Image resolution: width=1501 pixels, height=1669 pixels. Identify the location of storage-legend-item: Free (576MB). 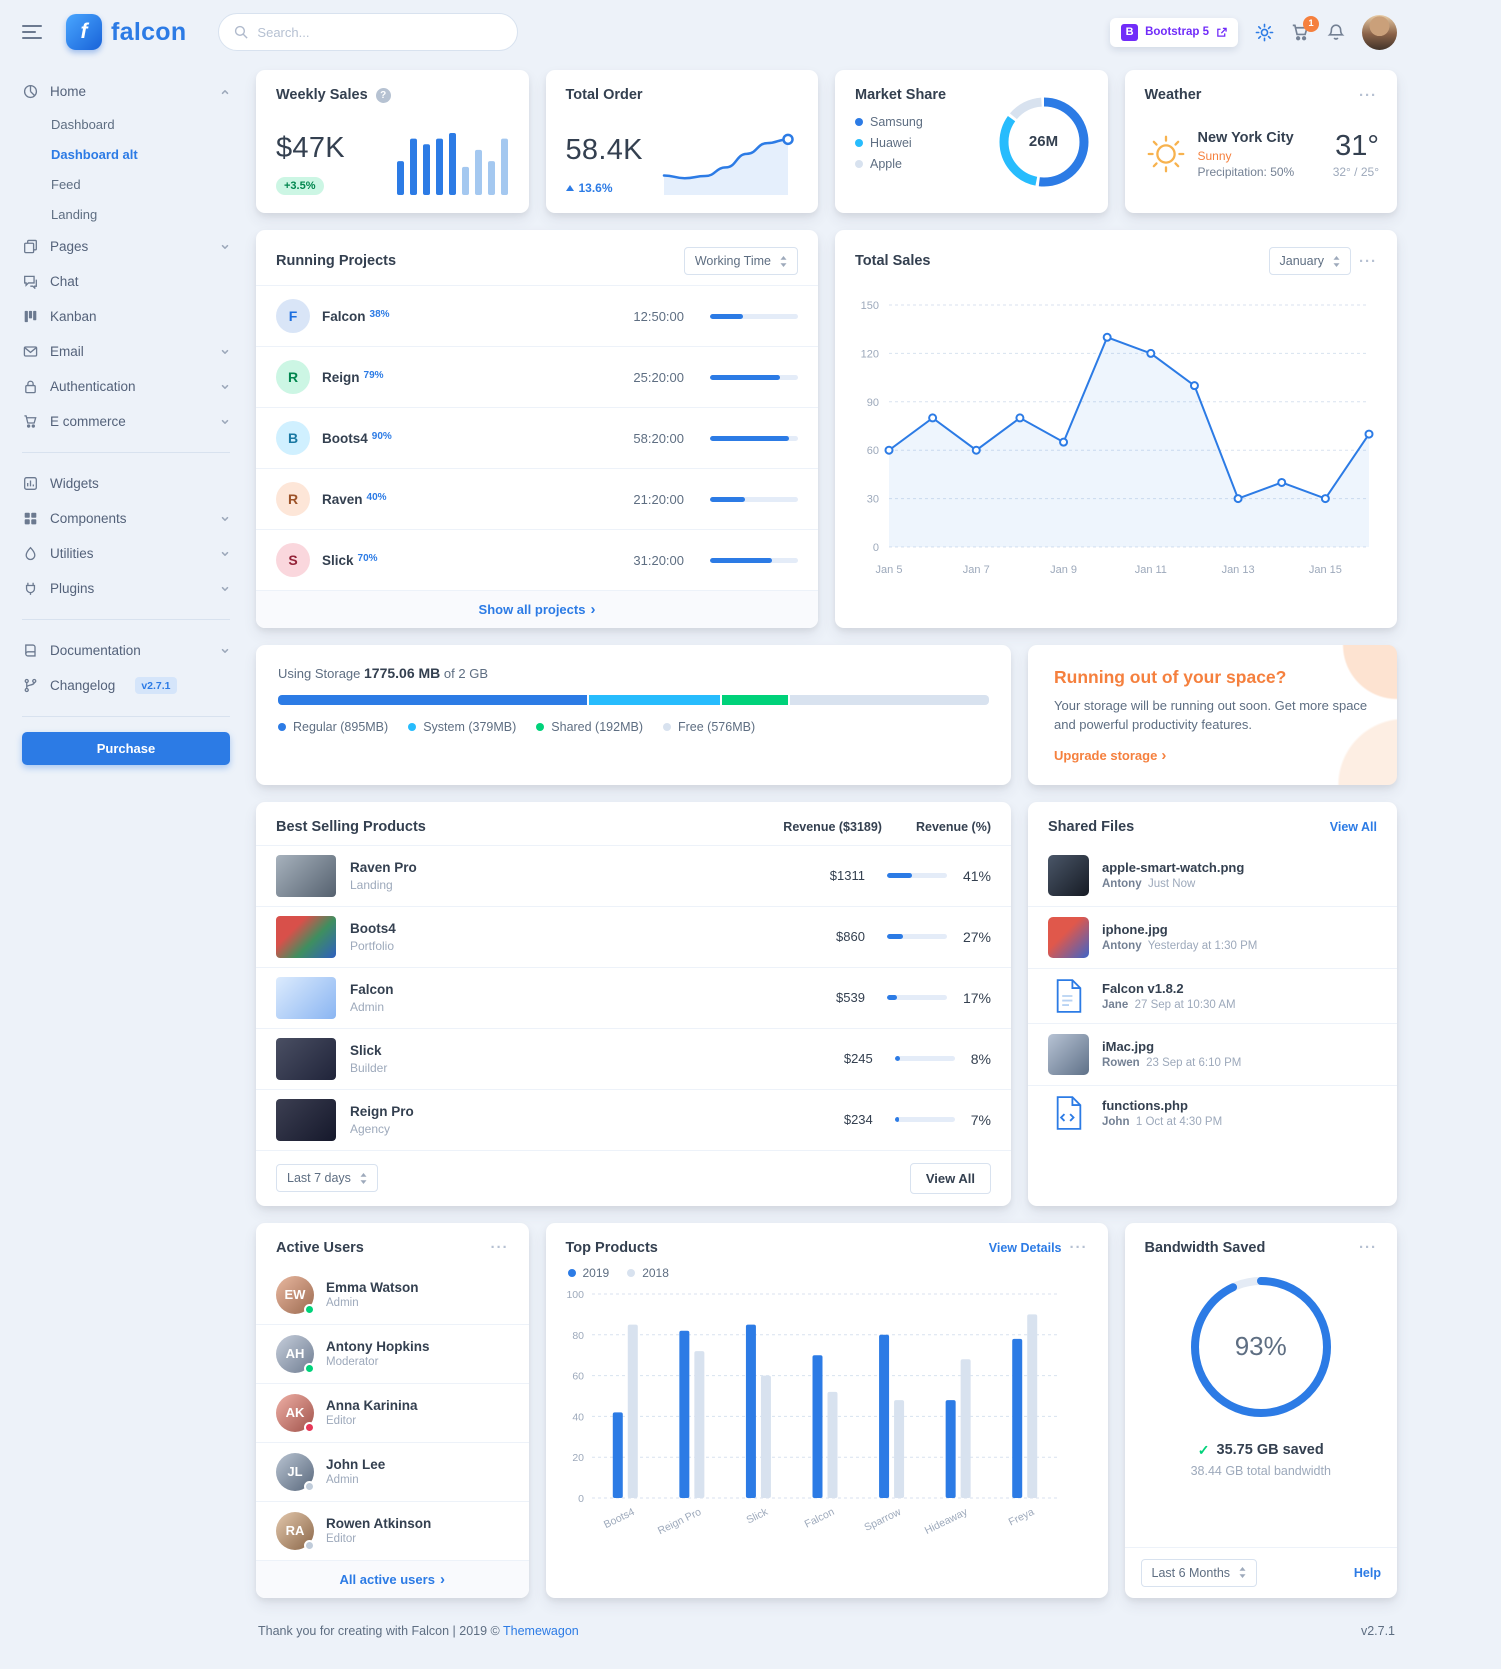
(709, 727).